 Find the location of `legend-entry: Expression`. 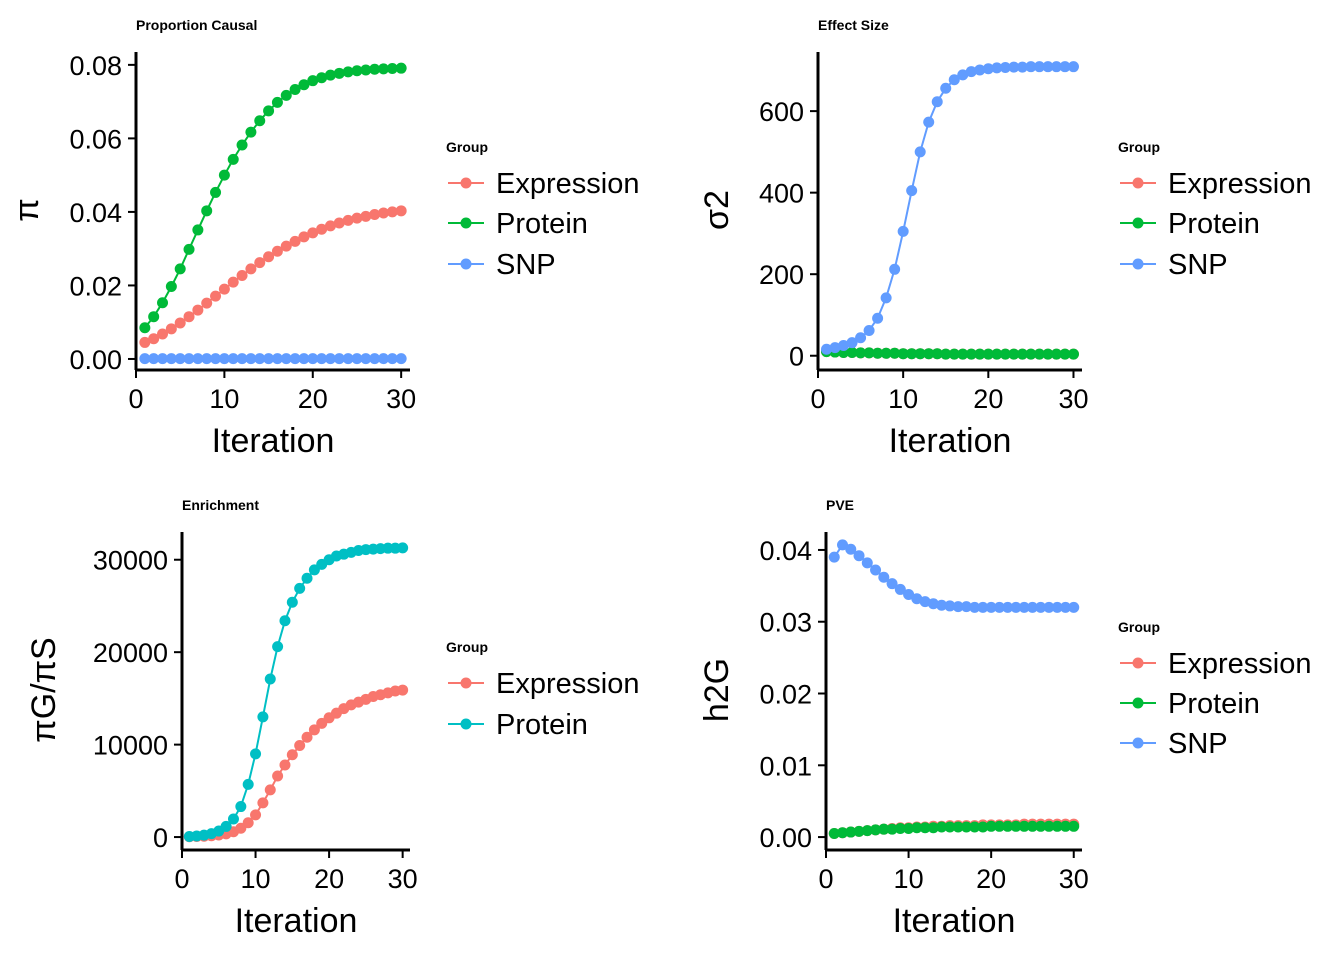

legend-entry: Expression is located at coordinates (567, 184).